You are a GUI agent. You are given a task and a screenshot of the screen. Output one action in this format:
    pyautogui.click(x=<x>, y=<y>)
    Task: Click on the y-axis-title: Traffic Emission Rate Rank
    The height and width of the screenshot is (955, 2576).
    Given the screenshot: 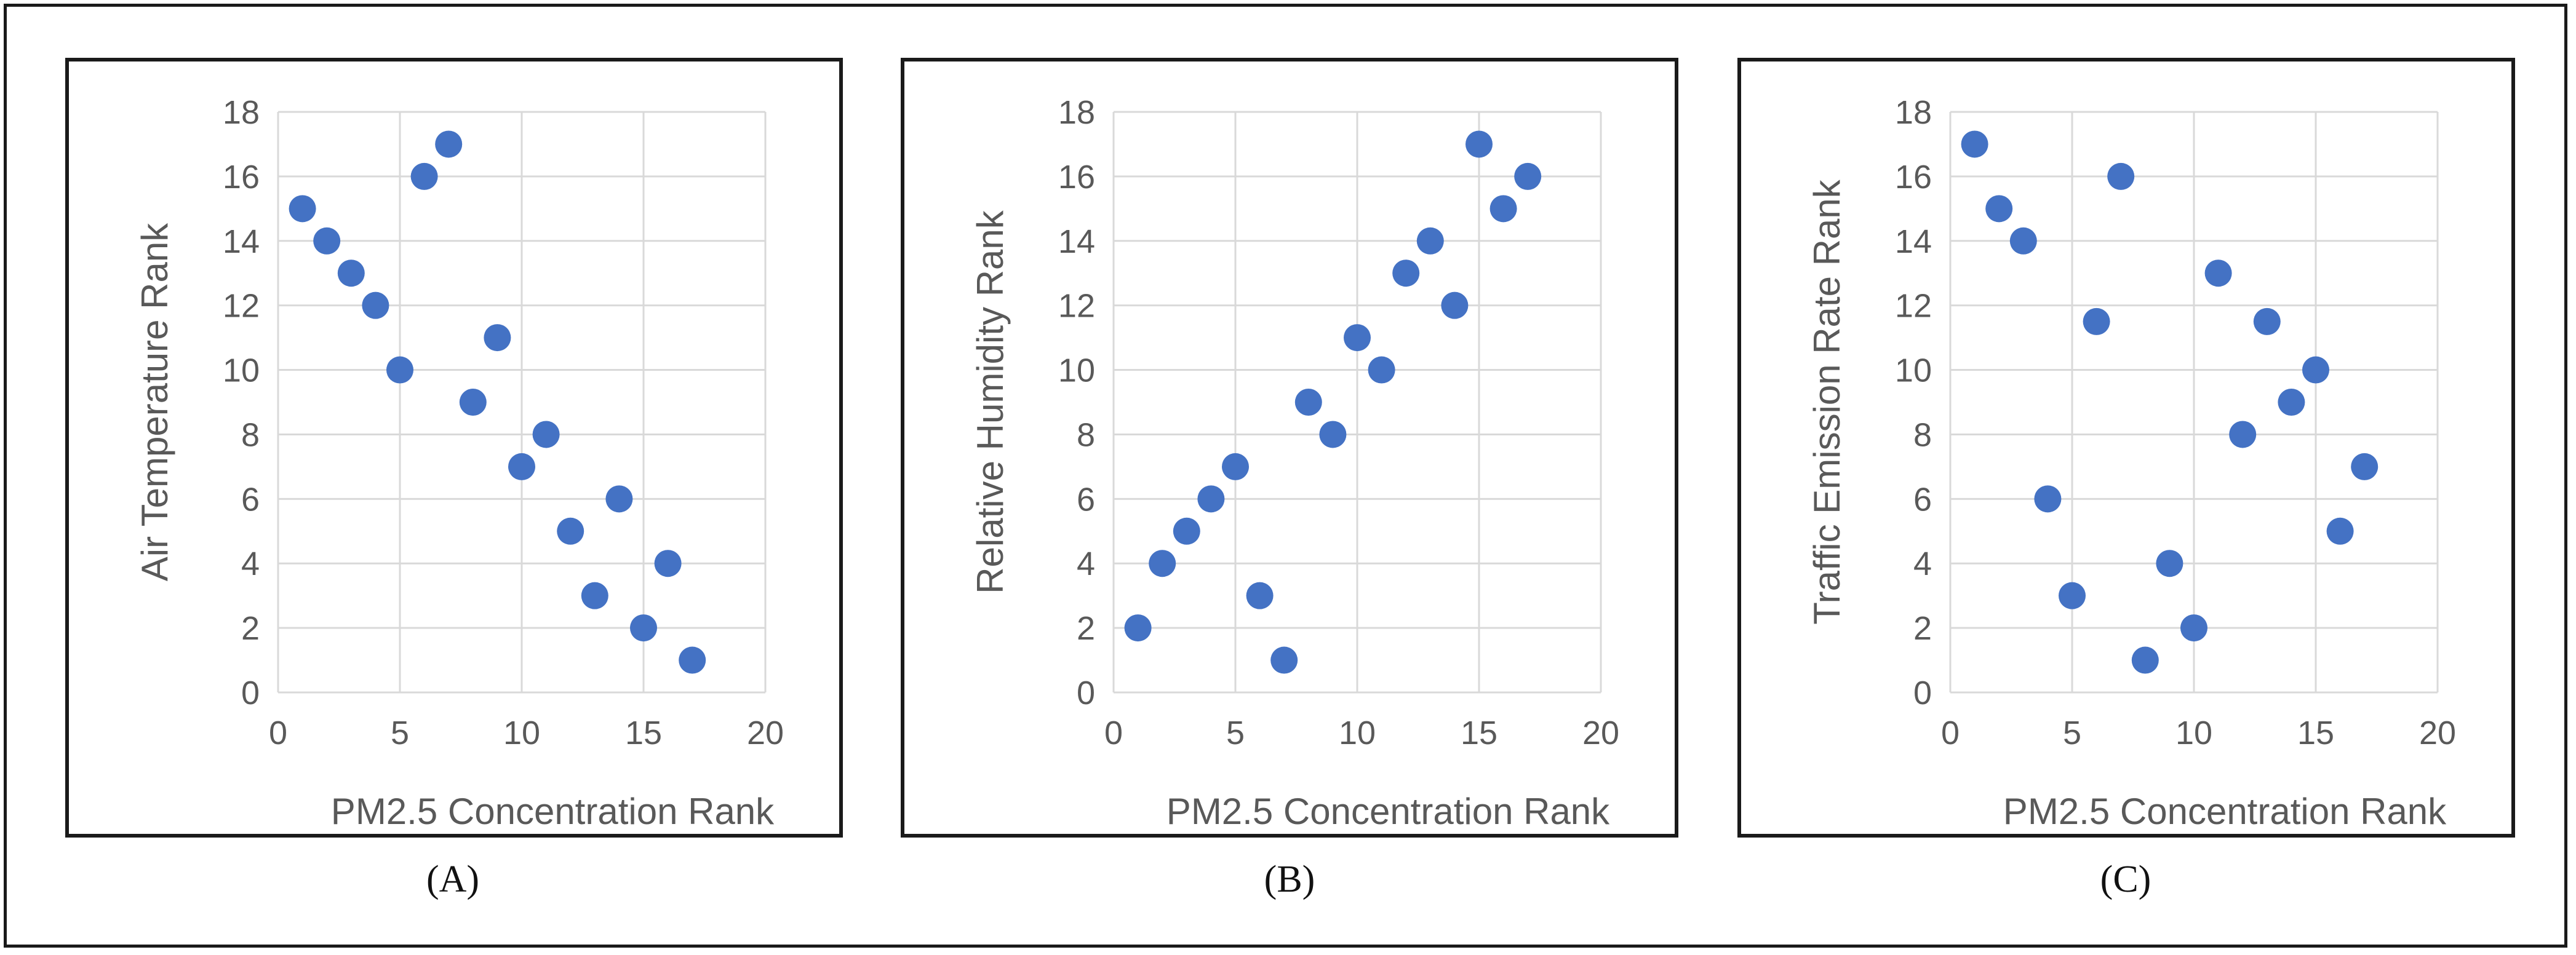 What is the action you would take?
    pyautogui.click(x=1827, y=402)
    